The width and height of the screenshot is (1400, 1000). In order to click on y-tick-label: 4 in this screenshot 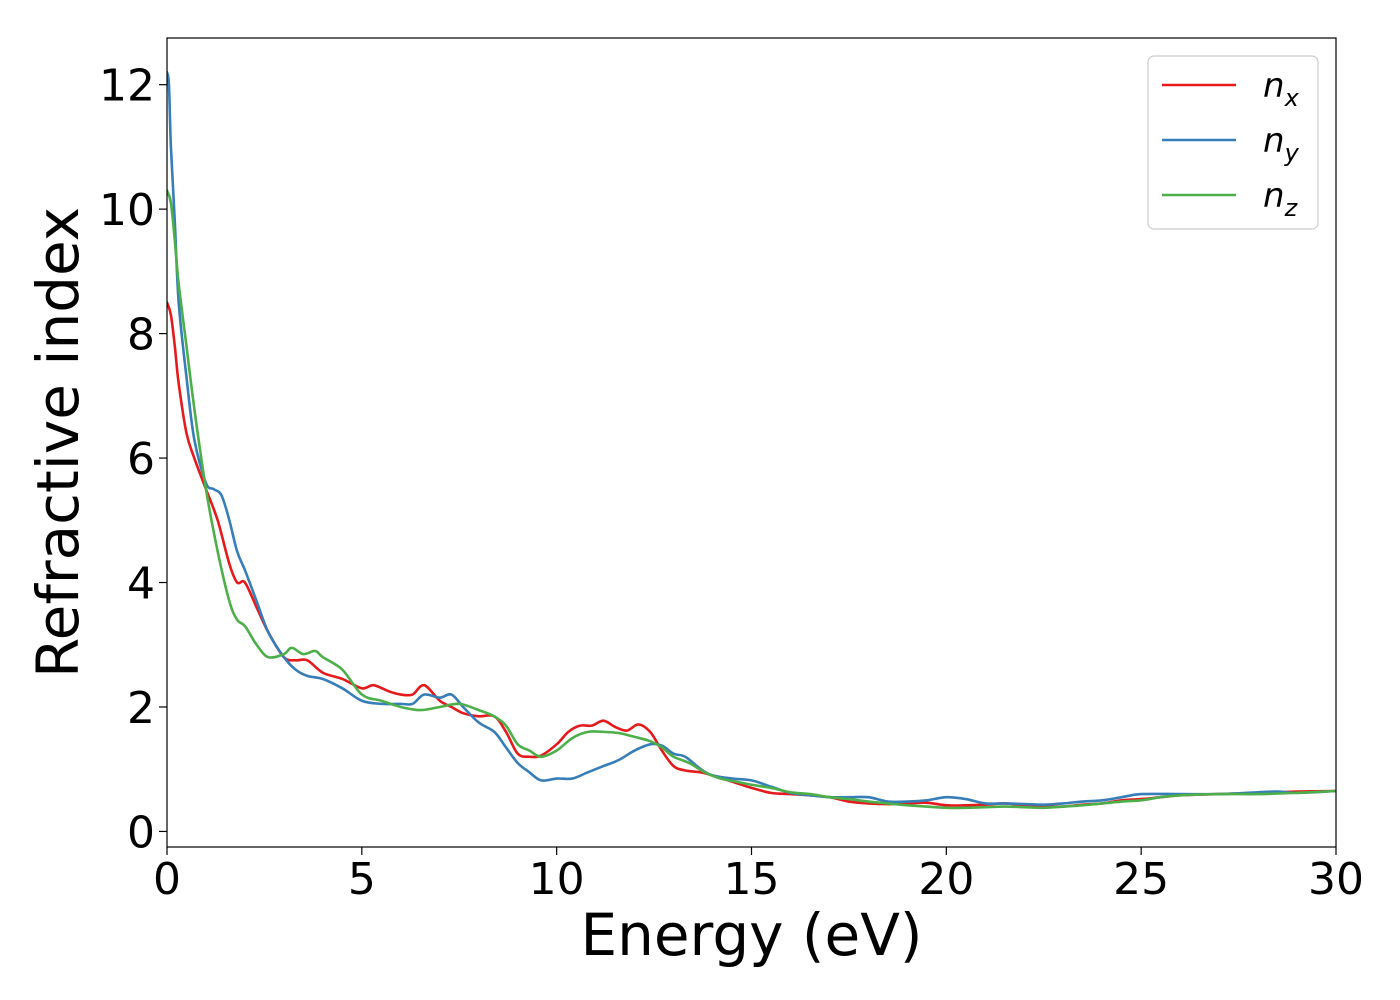, I will do `click(141, 584)`.